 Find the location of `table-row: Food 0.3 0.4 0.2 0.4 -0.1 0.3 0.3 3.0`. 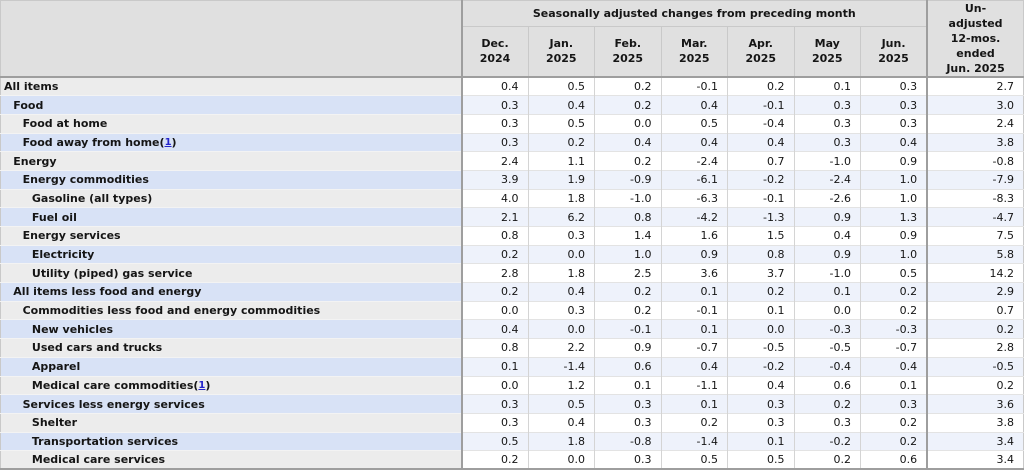

table-row: Food 0.3 0.4 0.2 0.4 -0.1 0.3 0.3 3.0 is located at coordinates (512, 105).